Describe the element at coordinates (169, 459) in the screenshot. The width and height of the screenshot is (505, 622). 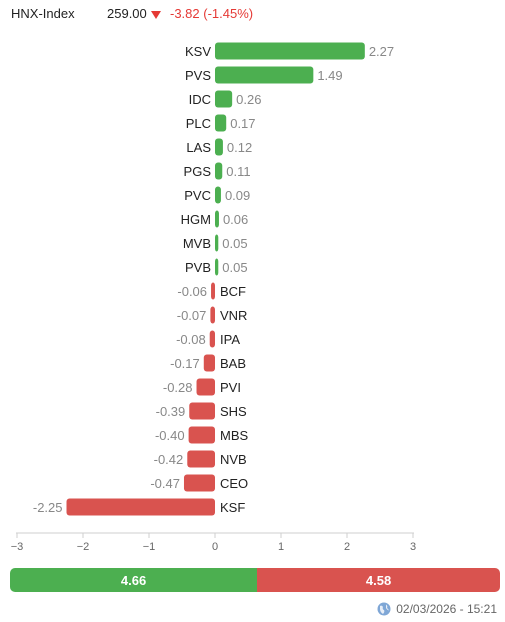
I see `value-label: -0.42` at that location.